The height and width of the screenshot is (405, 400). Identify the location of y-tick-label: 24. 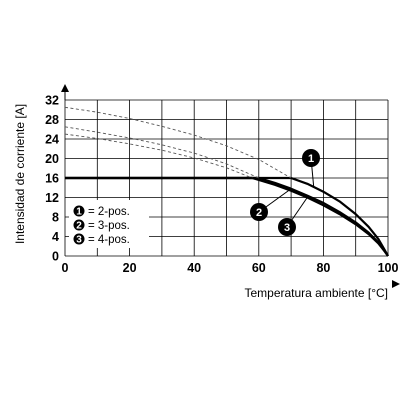
(52, 140).